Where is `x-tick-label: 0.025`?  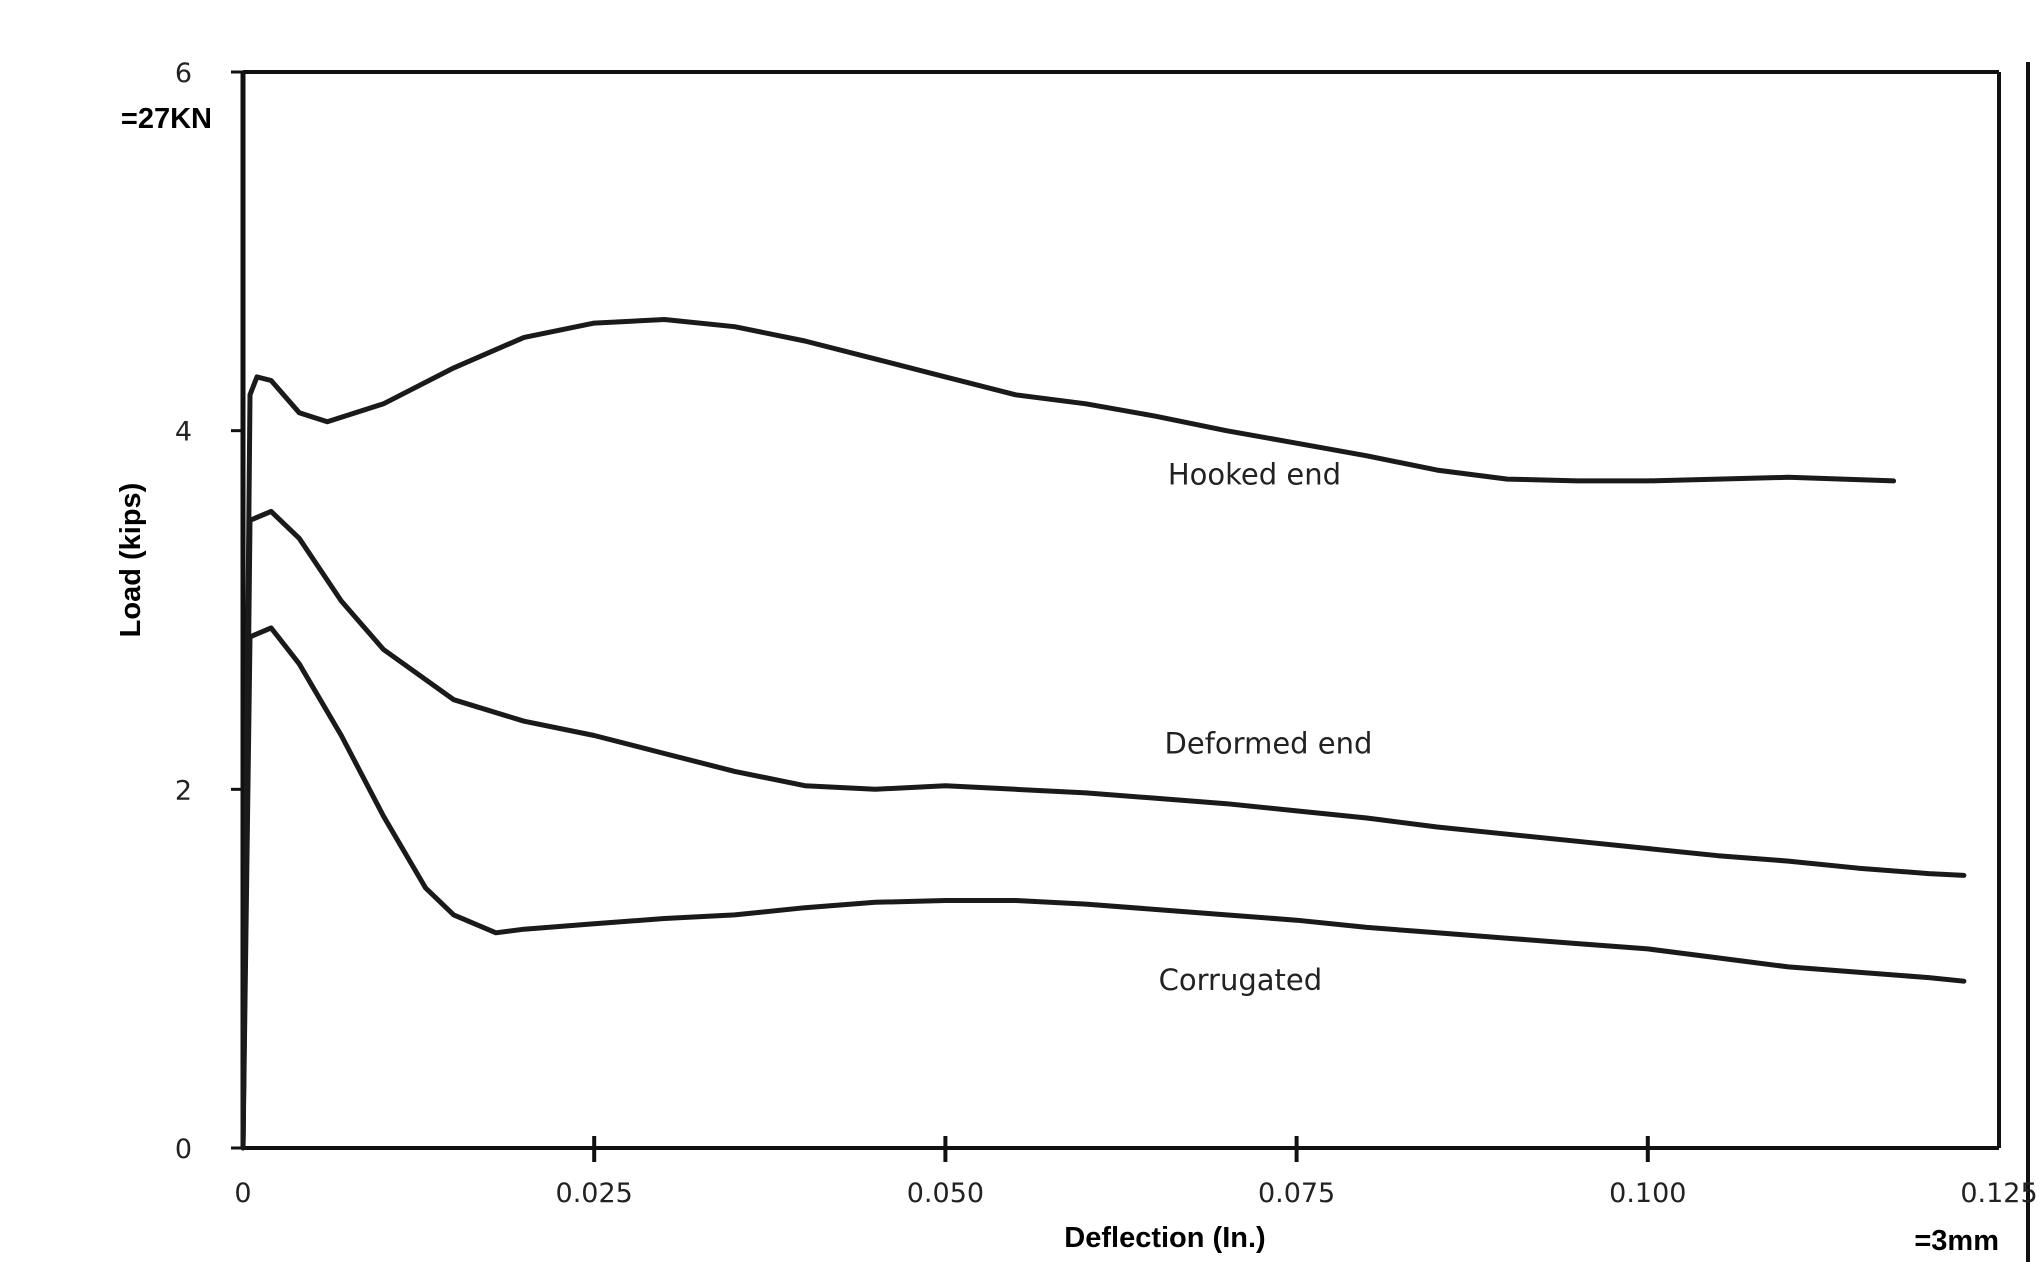
x-tick-label: 0.025 is located at coordinates (594, 1193).